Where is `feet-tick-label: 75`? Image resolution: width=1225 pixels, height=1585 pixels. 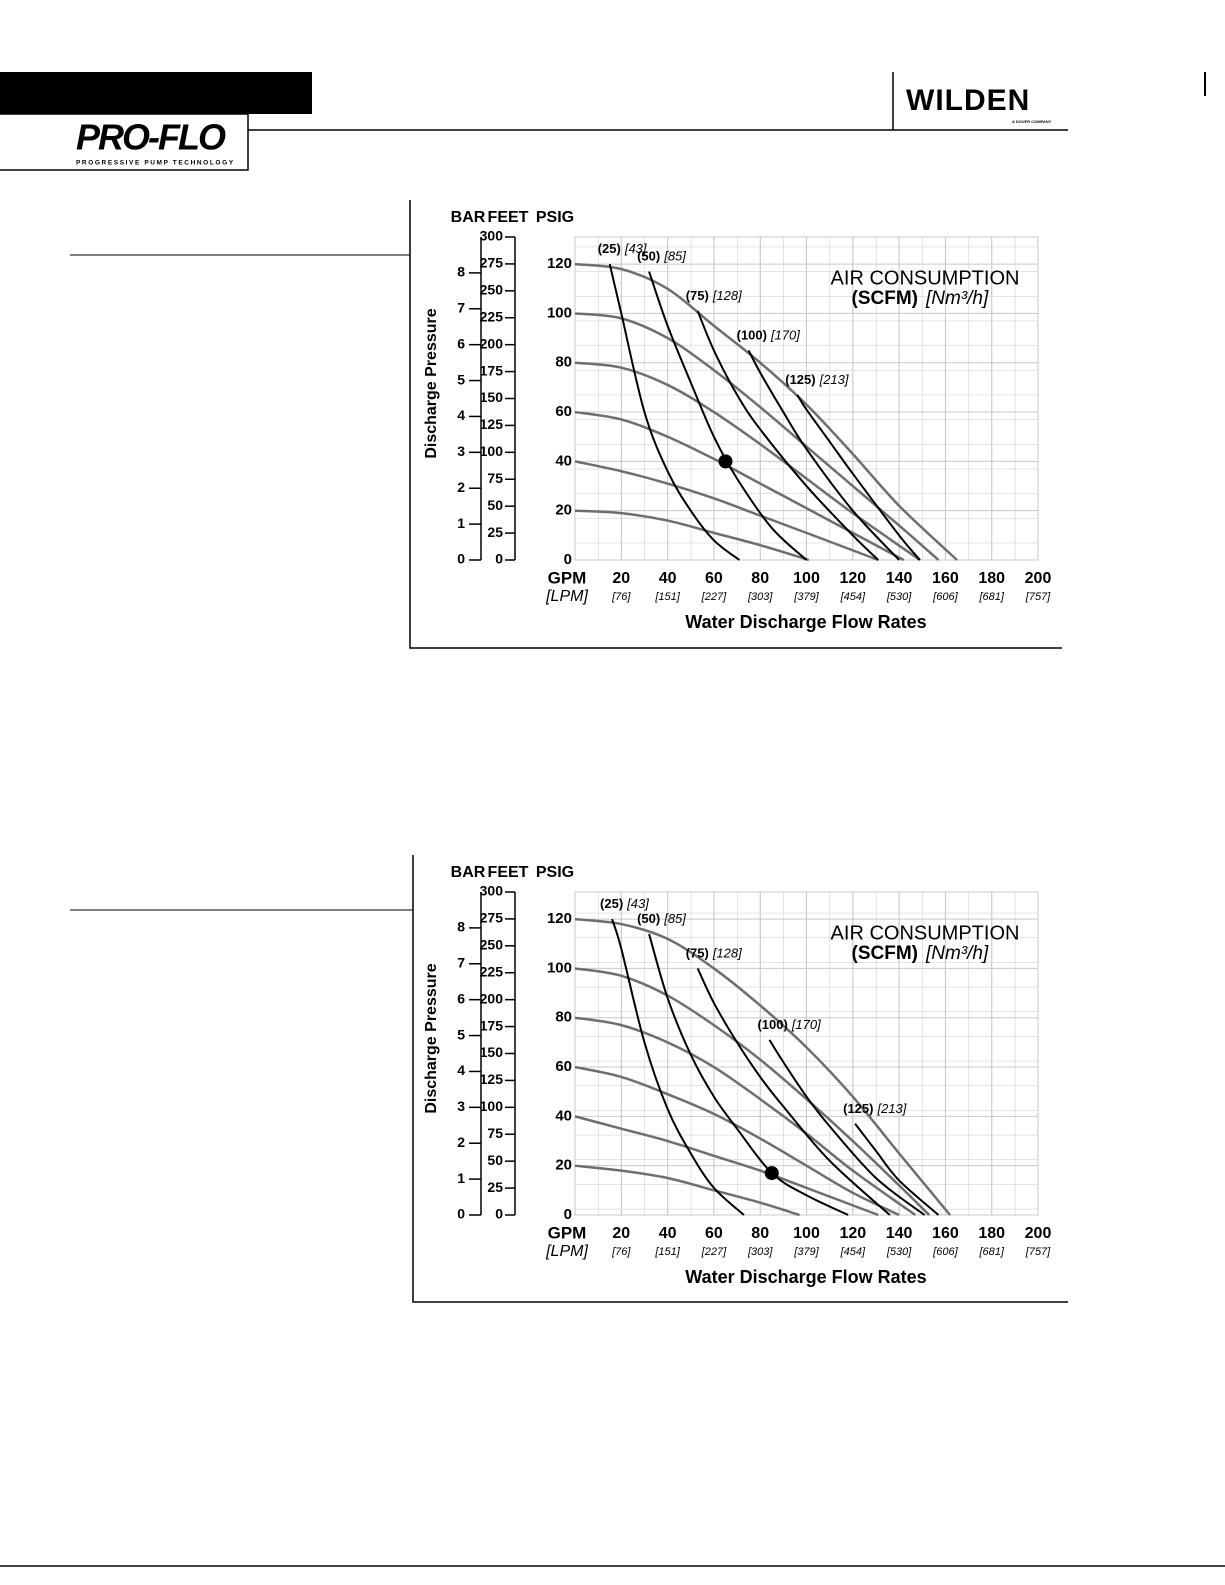
feet-tick-label: 75 is located at coordinates (495, 1133).